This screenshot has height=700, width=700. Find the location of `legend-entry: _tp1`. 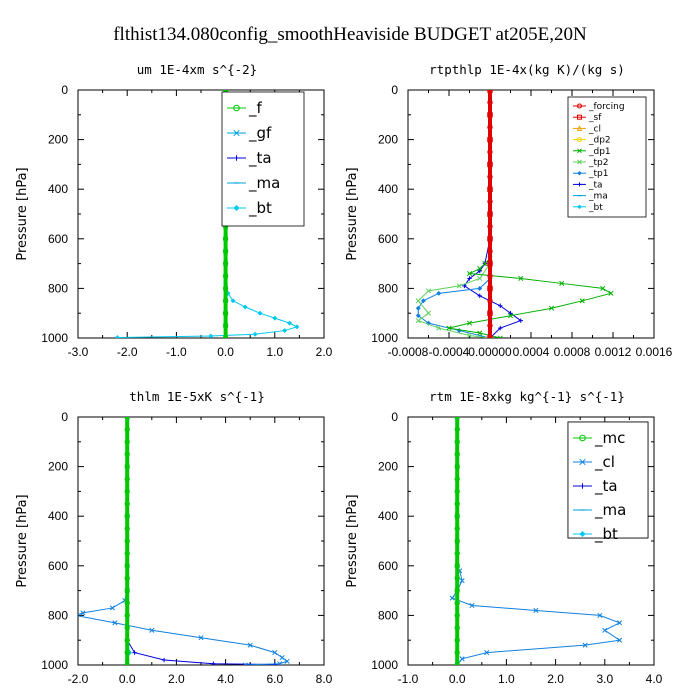

legend-entry: _tp1 is located at coordinates (590, 174).